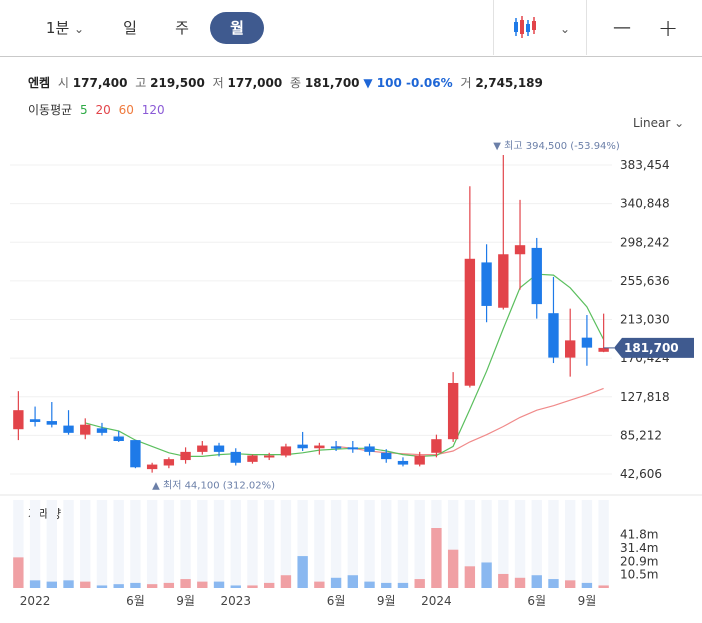 The height and width of the screenshot is (623, 702). Describe the element at coordinates (177, 83) in the screenshot. I see `high-value: 219,500` at that location.